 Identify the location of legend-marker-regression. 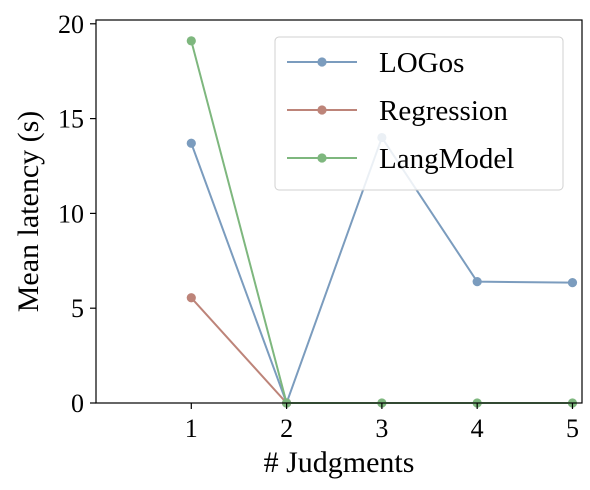
(322, 110).